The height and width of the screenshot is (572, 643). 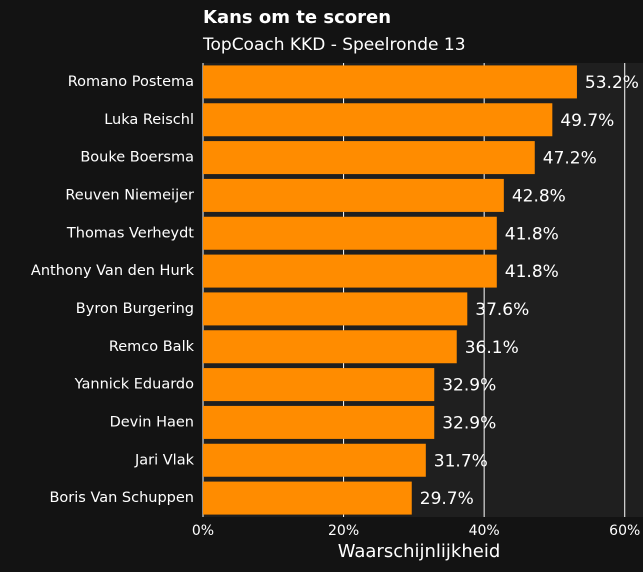 I want to click on value-label: 47.2%, so click(x=570, y=159).